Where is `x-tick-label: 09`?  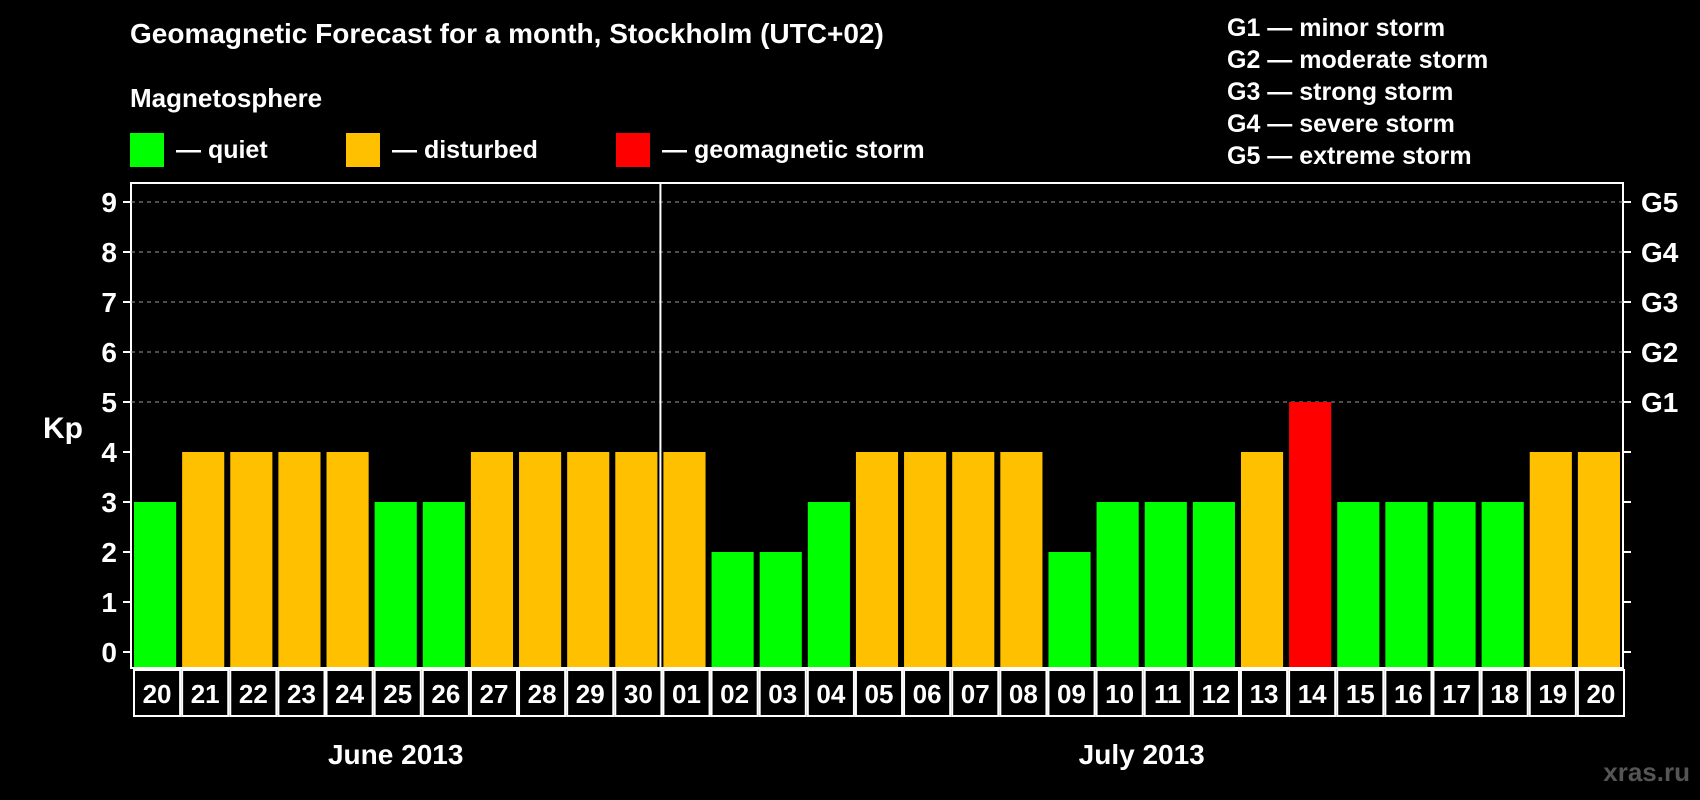
x-tick-label: 09 is located at coordinates (1071, 694).